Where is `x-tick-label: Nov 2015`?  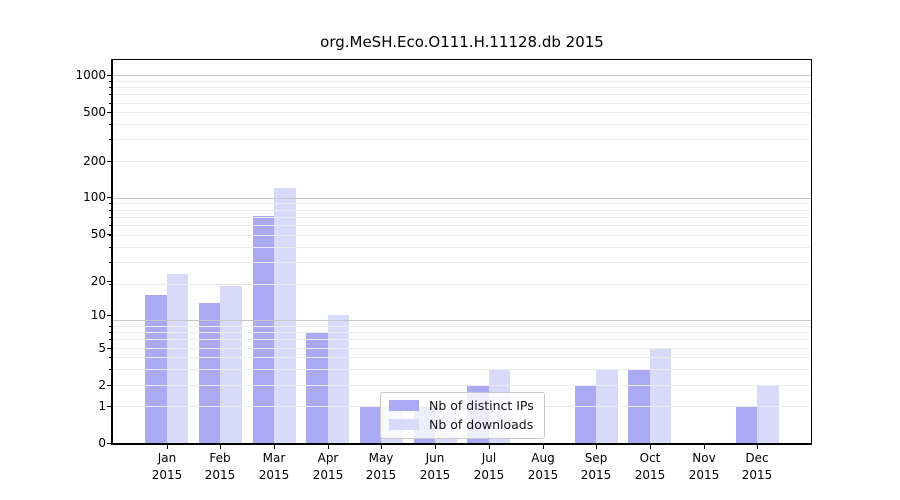 x-tick-label: Nov 2015 is located at coordinates (704, 466).